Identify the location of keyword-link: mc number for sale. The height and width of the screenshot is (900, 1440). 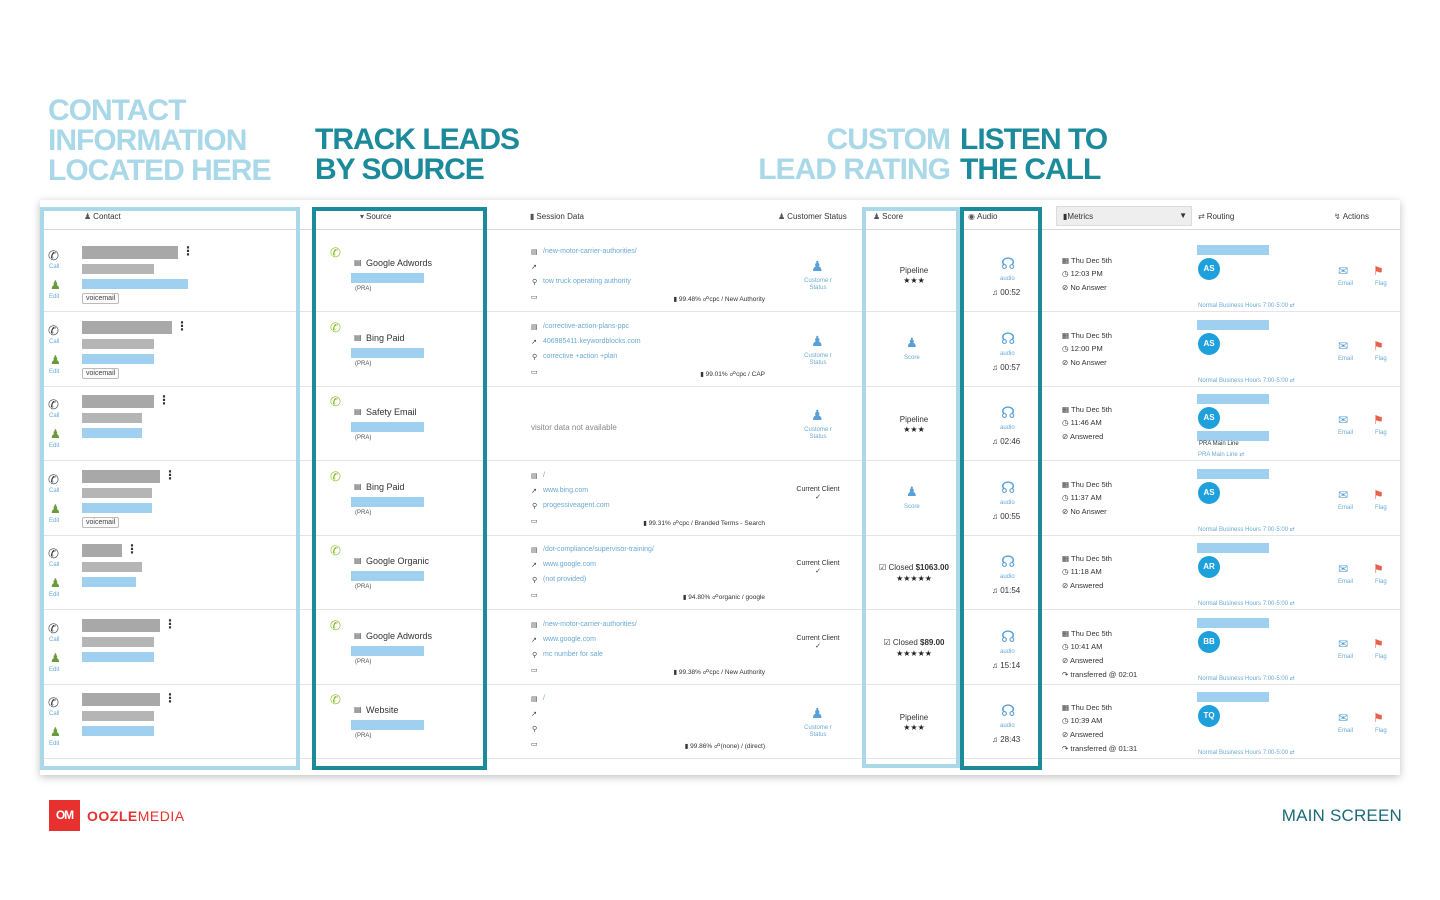
(573, 654).